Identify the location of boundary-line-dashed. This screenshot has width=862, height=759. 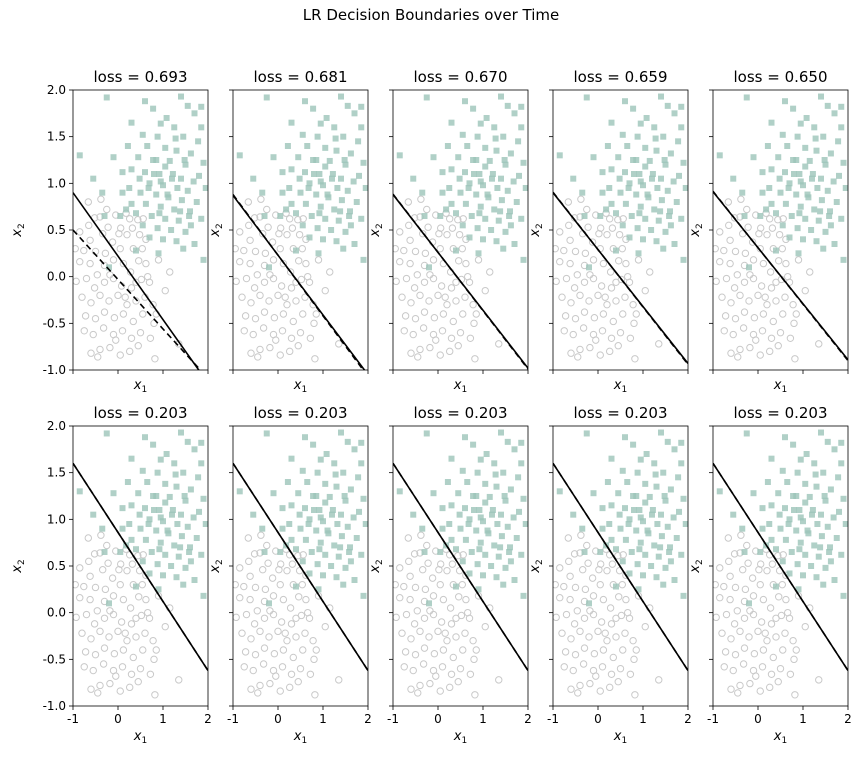
(137, 299).